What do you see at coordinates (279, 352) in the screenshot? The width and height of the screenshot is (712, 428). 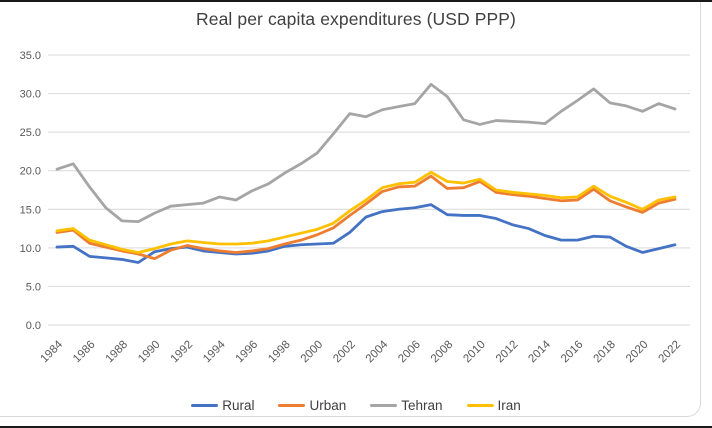 I see `x-tick-label: 1998` at bounding box center [279, 352].